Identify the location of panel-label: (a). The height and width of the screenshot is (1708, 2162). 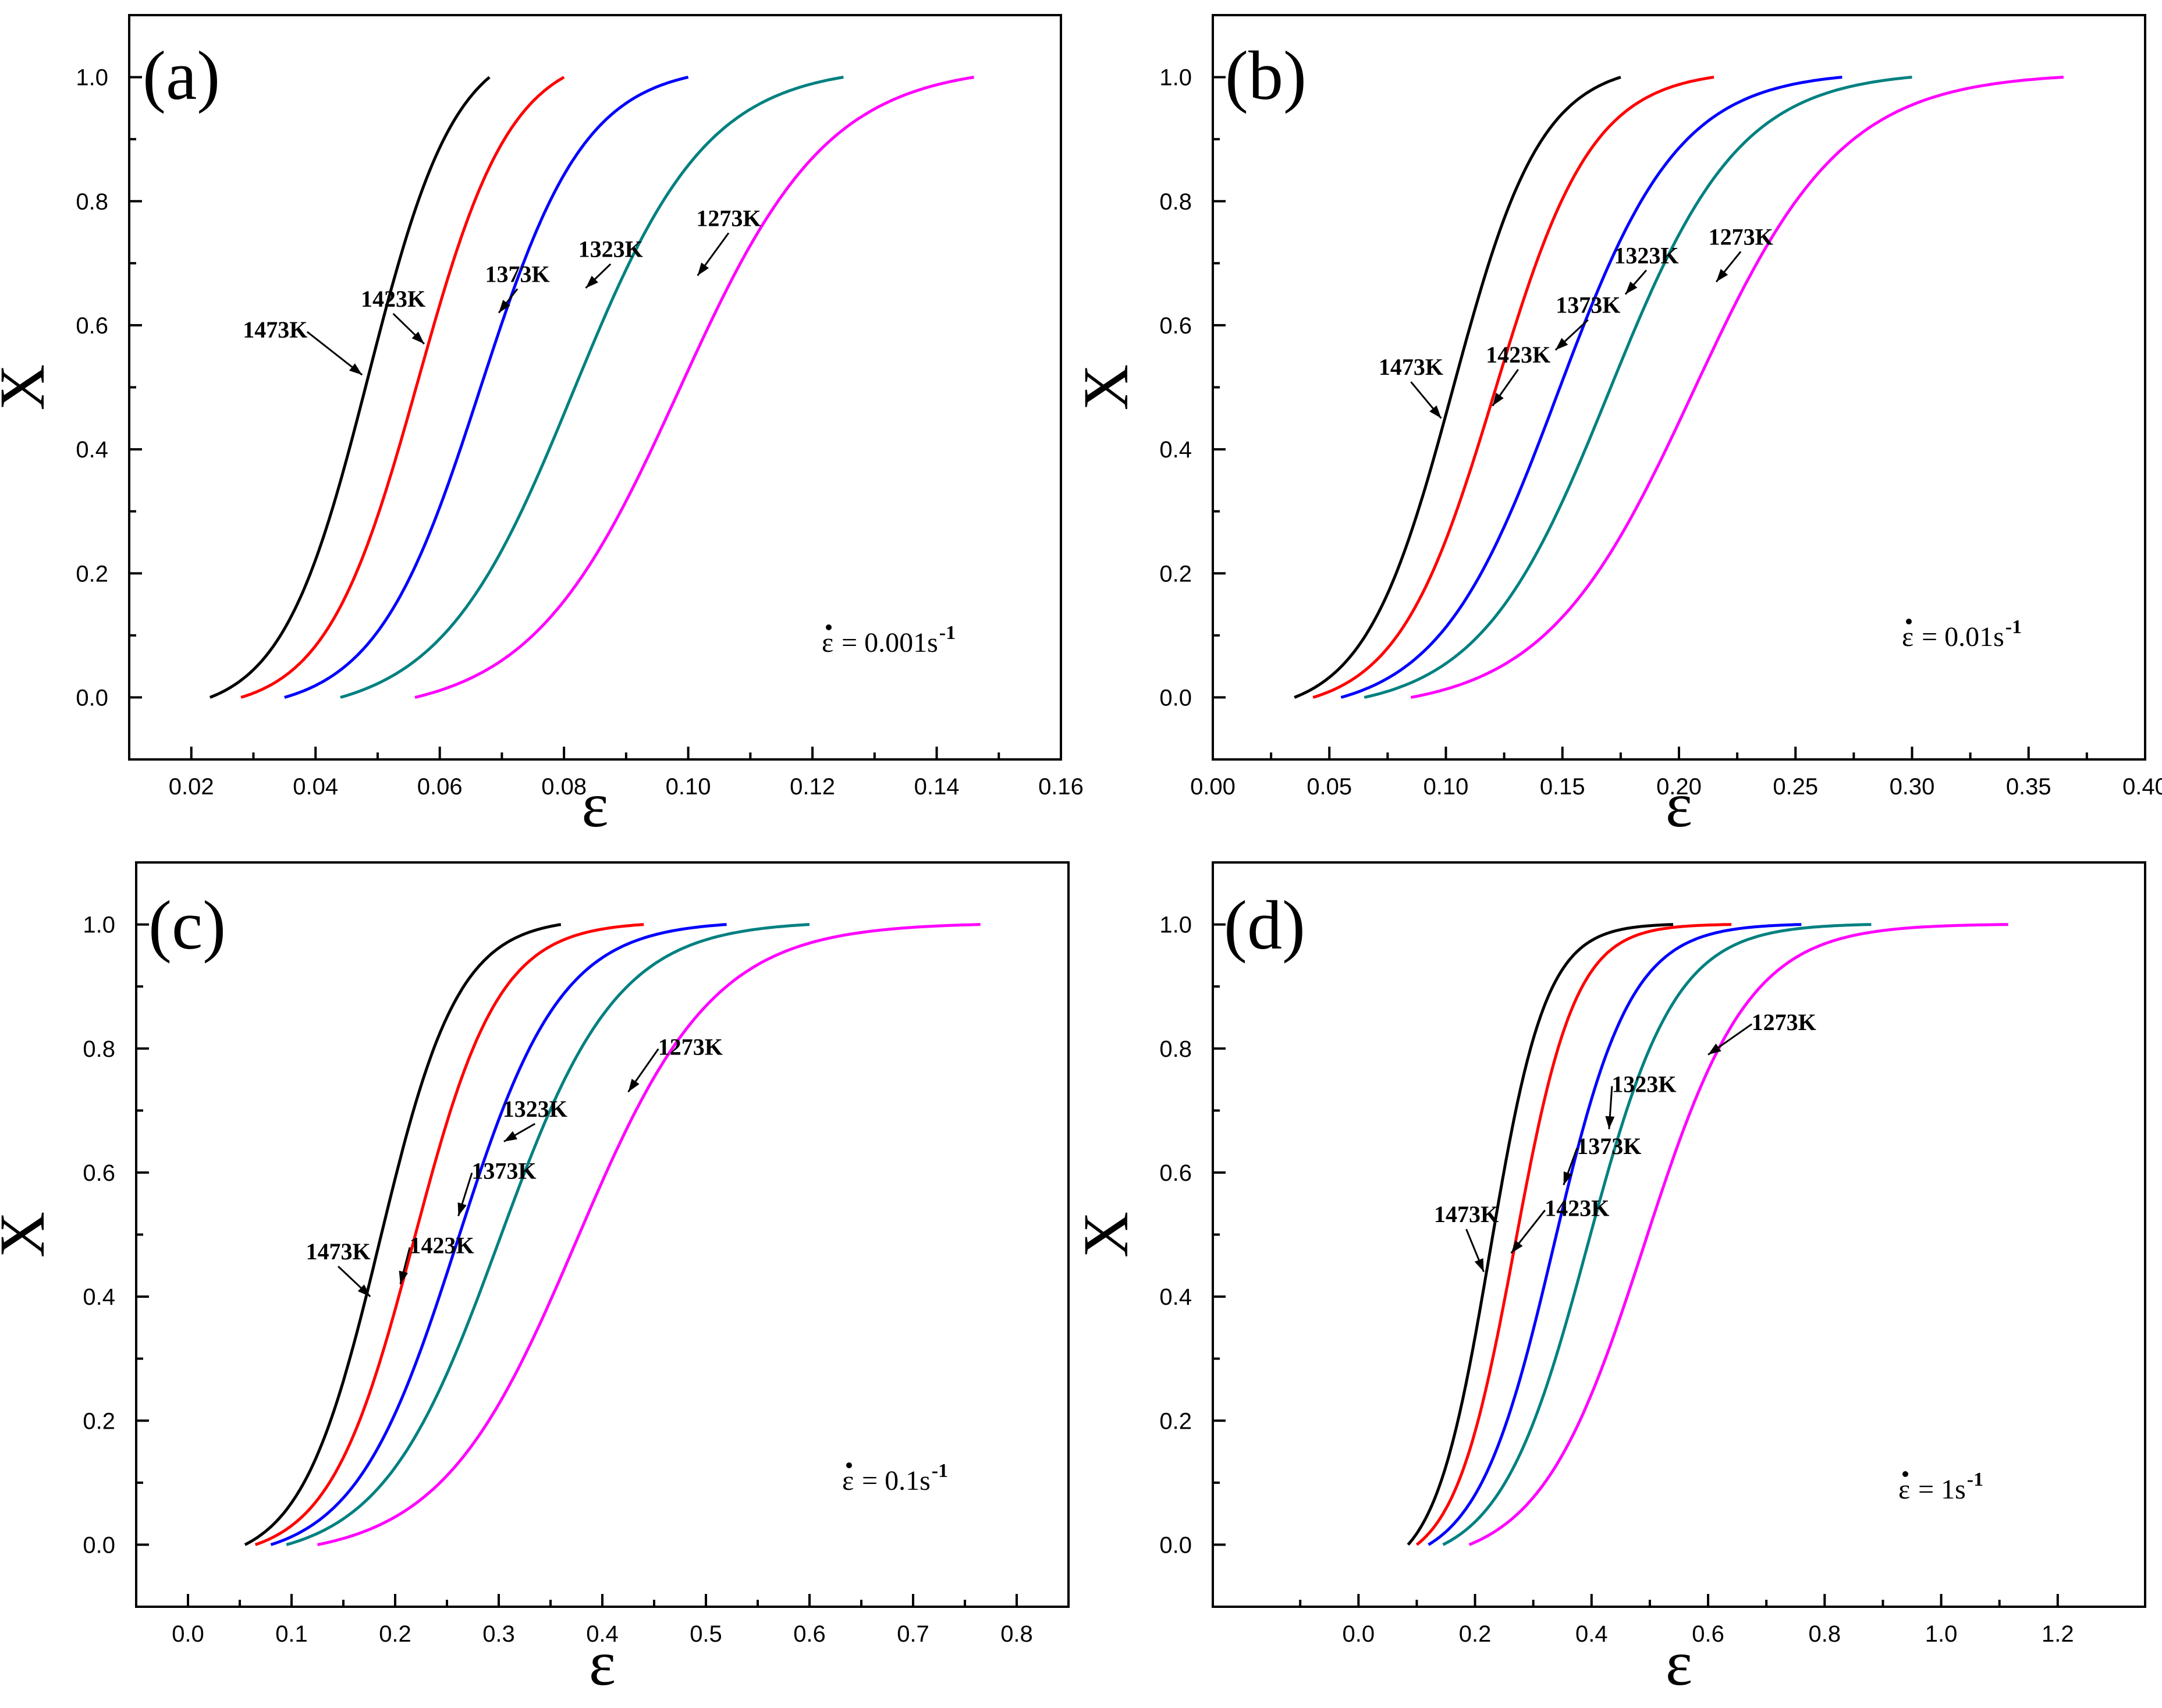
(182, 75).